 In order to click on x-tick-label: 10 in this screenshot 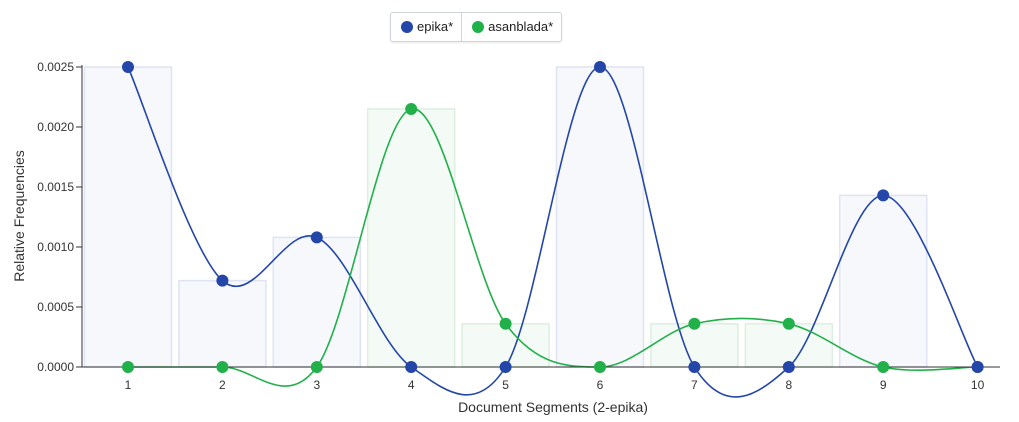, I will do `click(978, 385)`.